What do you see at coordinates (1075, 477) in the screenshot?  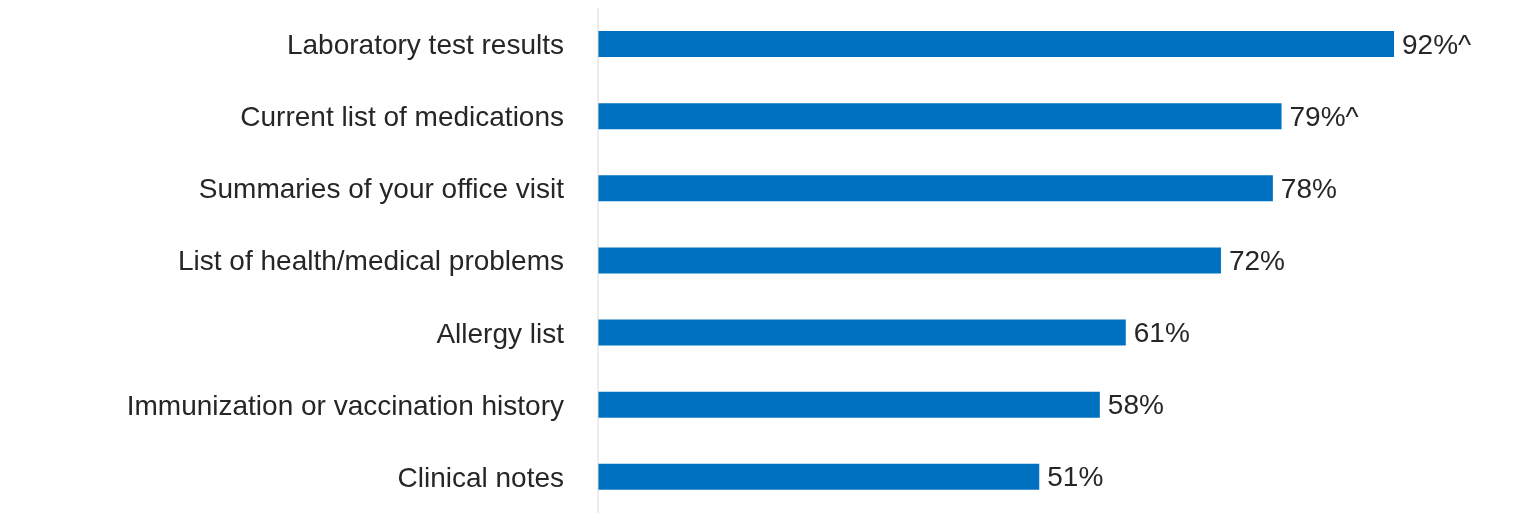 I see `data-label: 51%` at bounding box center [1075, 477].